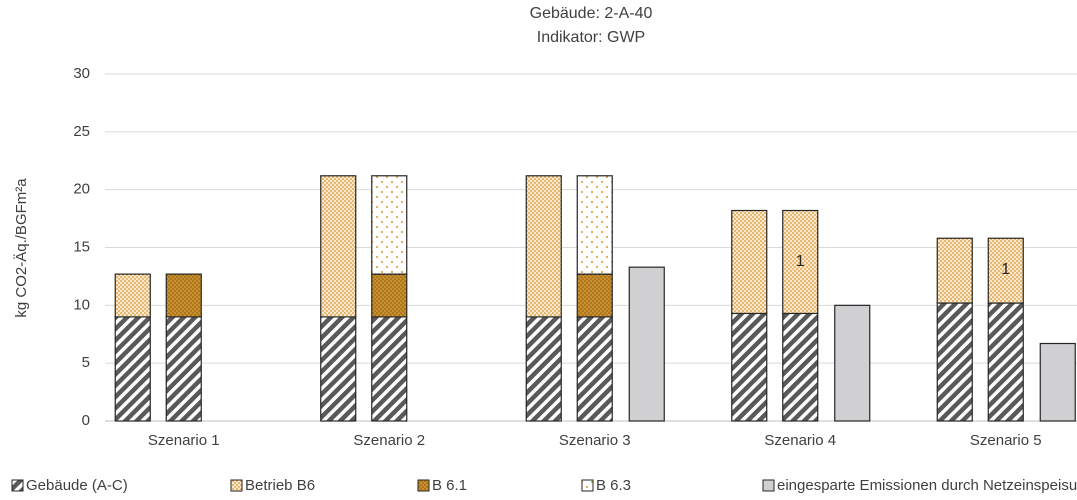 The height and width of the screenshot is (500, 1077). What do you see at coordinates (81, 131) in the screenshot?
I see `y-tick-label: 25` at bounding box center [81, 131].